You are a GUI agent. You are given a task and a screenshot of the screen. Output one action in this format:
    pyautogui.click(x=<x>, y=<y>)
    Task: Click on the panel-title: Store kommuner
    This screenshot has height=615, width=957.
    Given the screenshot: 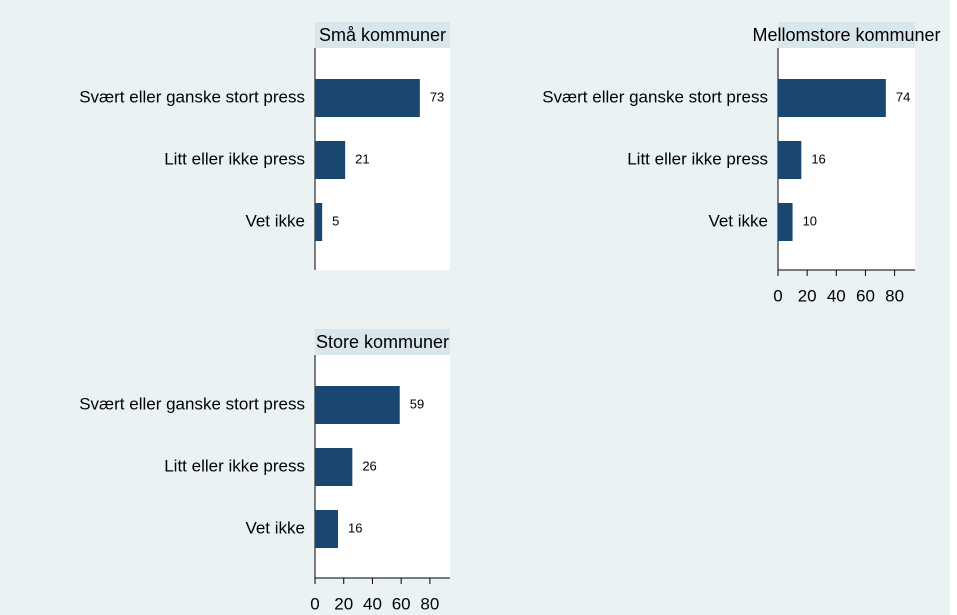 What is the action you would take?
    pyautogui.click(x=382, y=342)
    